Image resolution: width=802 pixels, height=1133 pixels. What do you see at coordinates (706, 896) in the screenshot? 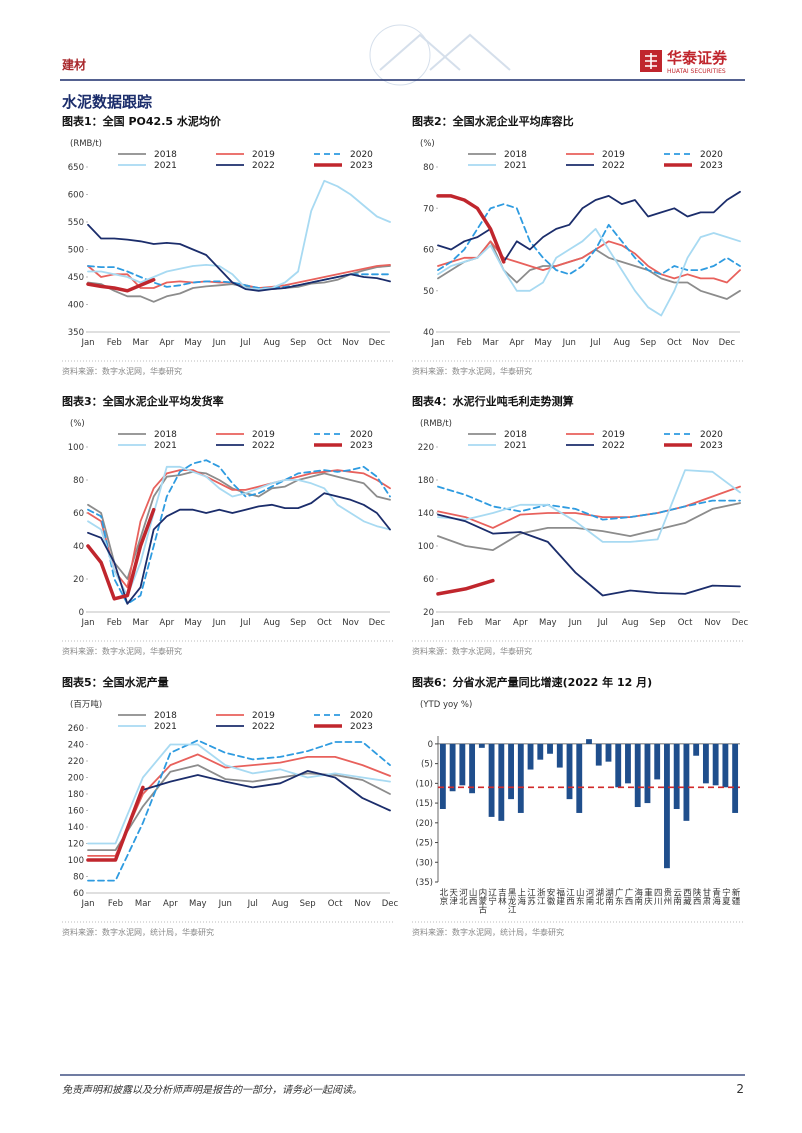
I see `x-tick-label: 甘肃` at bounding box center [706, 896].